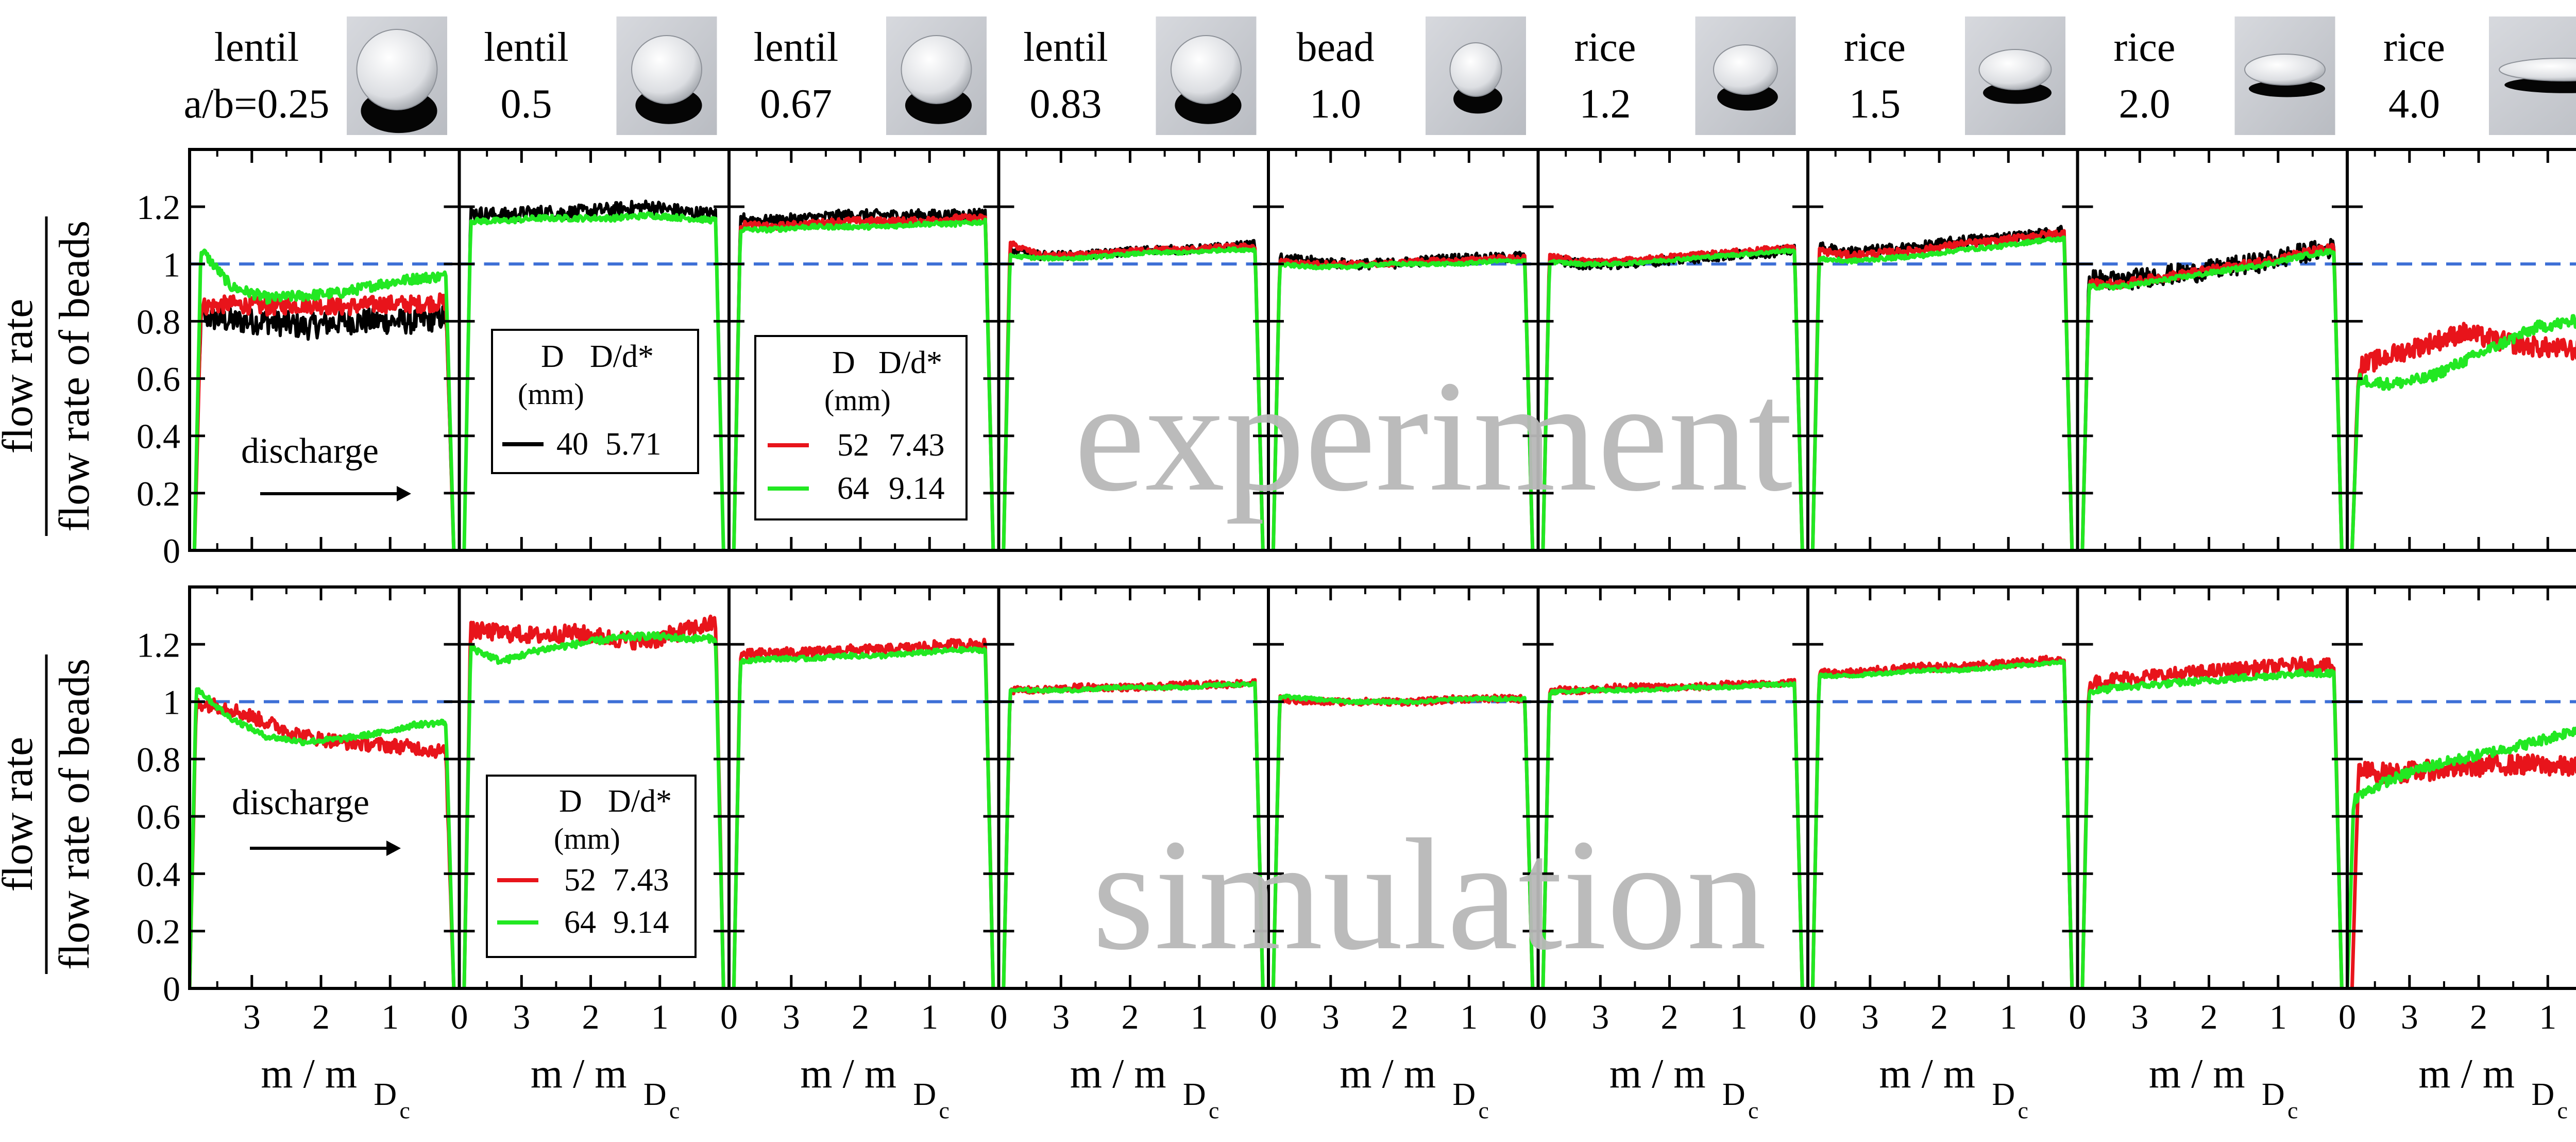 This screenshot has height=1142, width=2576. What do you see at coordinates (641, 880) in the screenshot?
I see `legend-row-ratio: 7.43` at bounding box center [641, 880].